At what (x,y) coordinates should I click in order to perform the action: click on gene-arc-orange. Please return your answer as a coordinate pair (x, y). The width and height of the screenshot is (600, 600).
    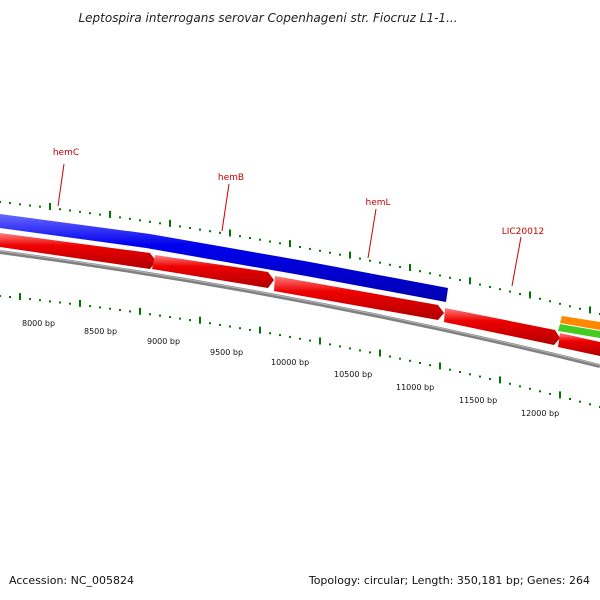
    Looking at the image, I should click on (580, 323).